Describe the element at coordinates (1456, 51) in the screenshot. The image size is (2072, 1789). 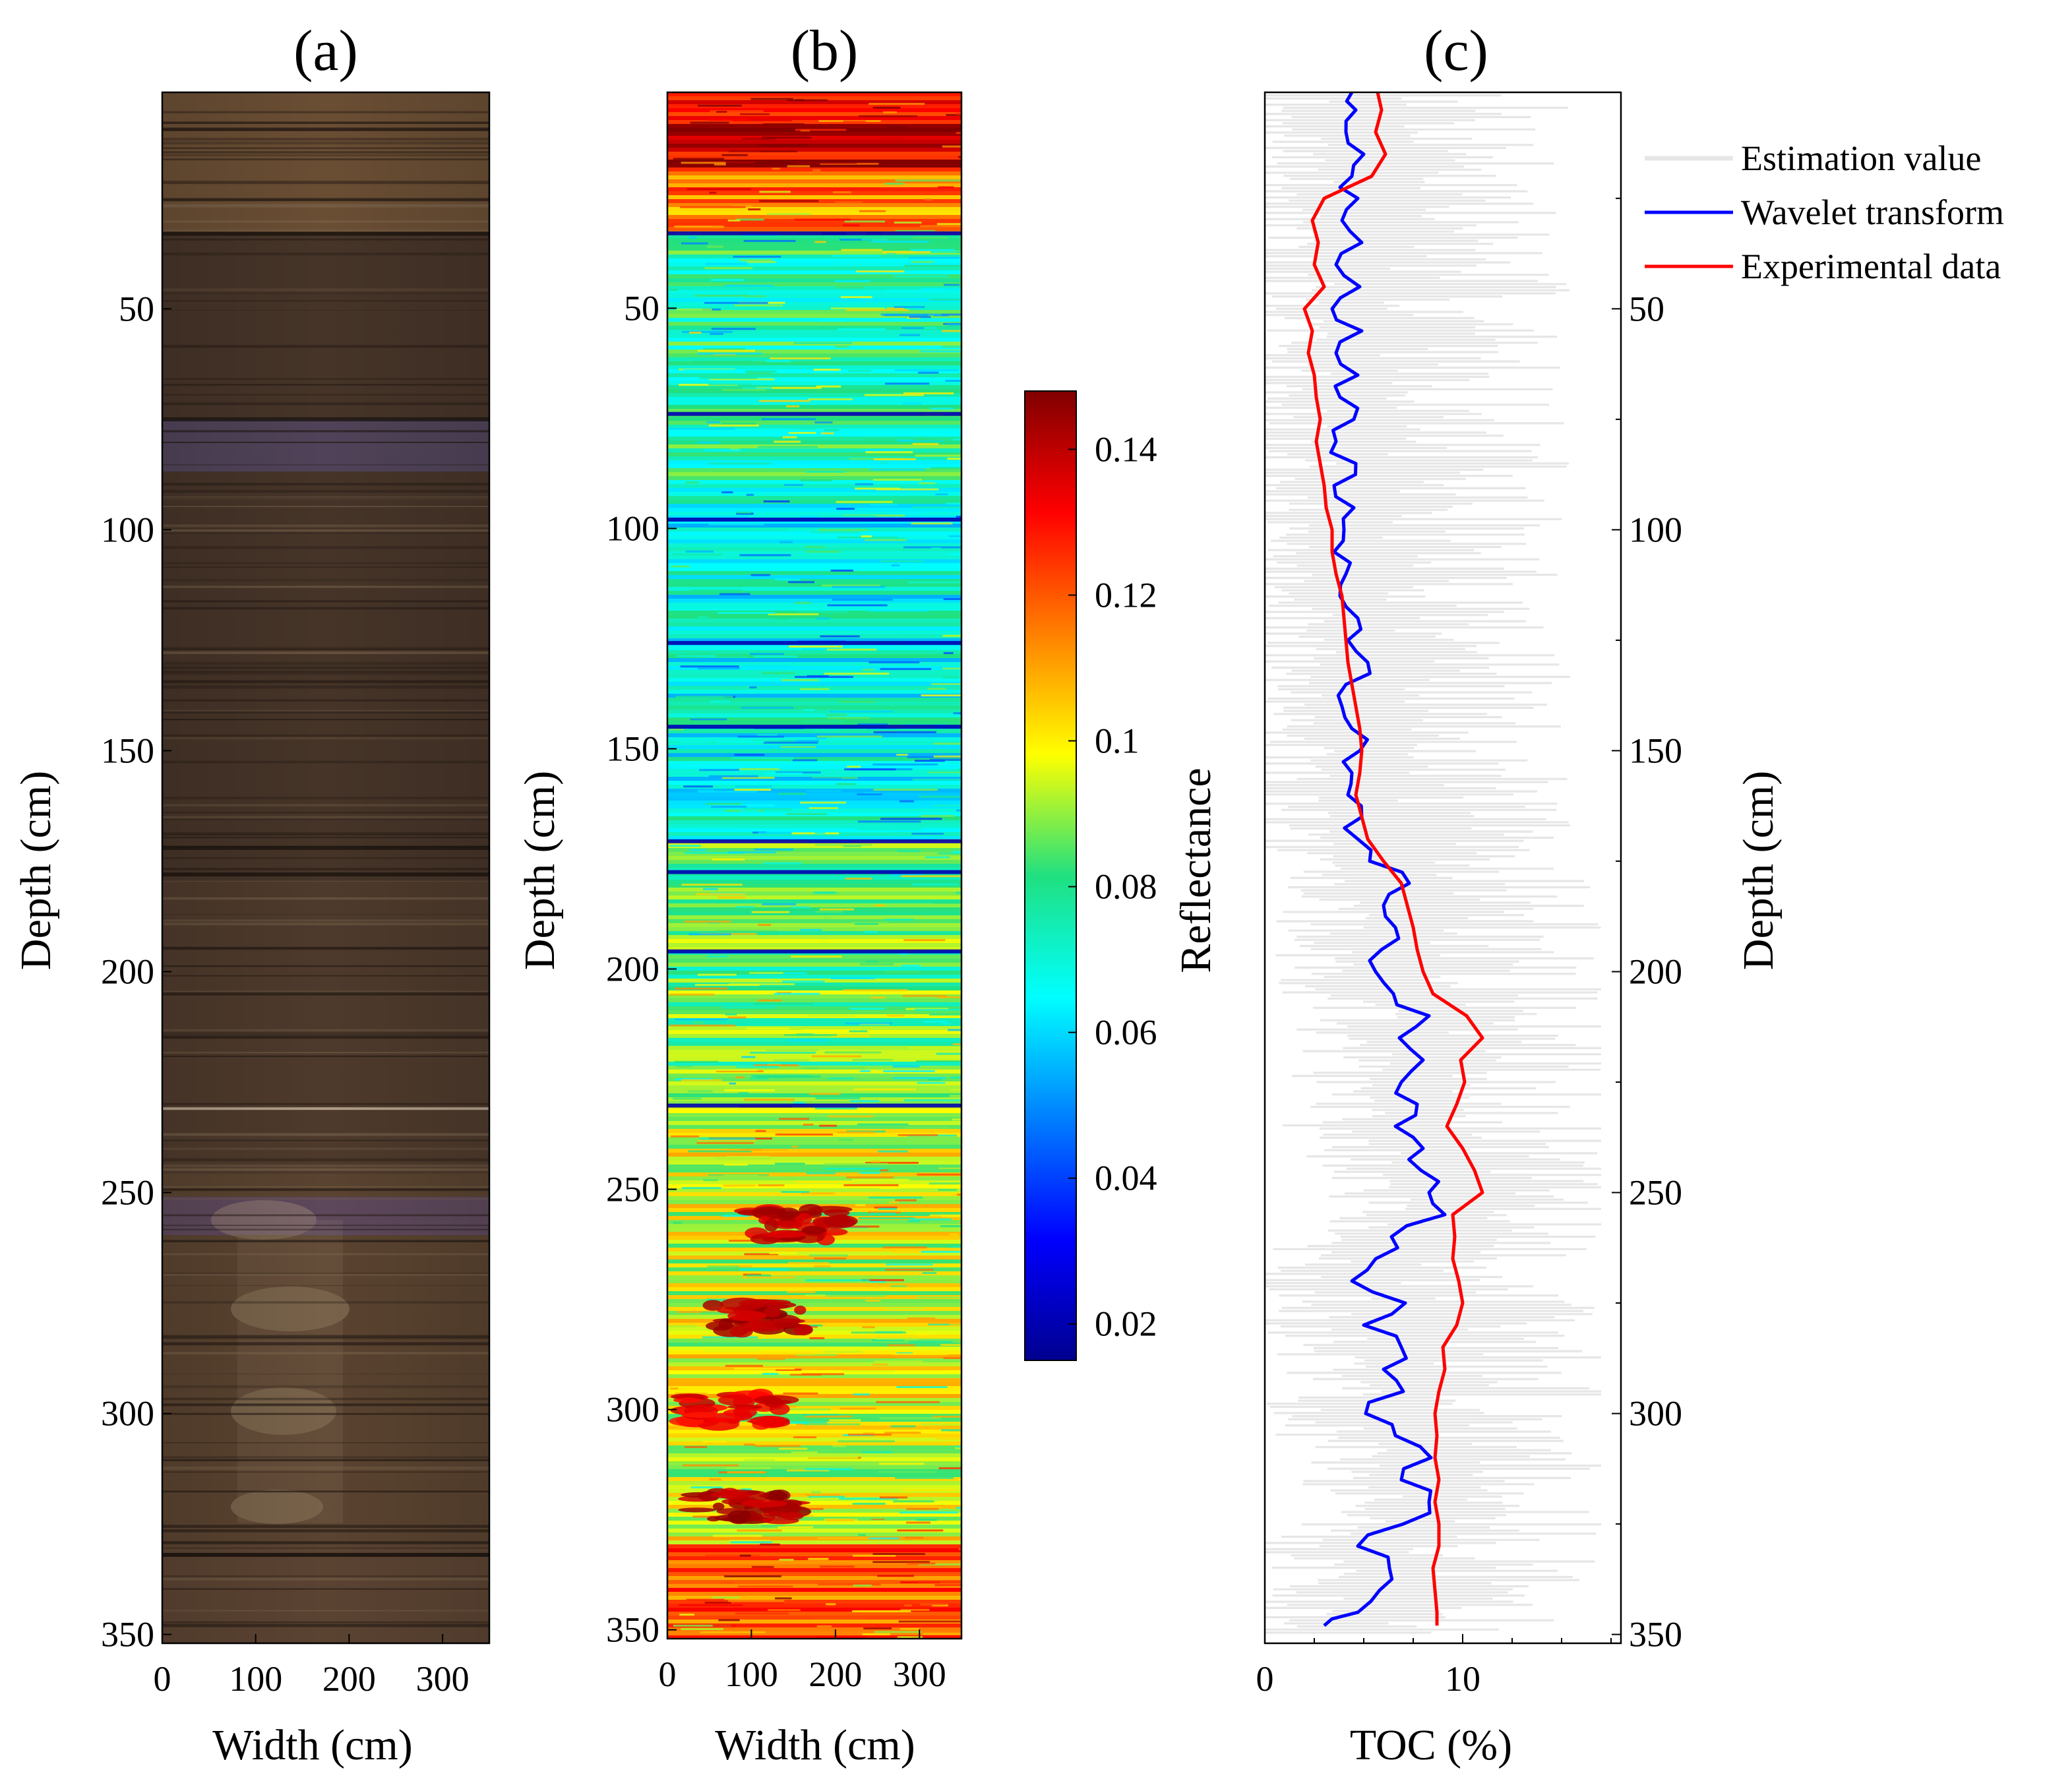
I see `panel-c-title: (c)` at that location.